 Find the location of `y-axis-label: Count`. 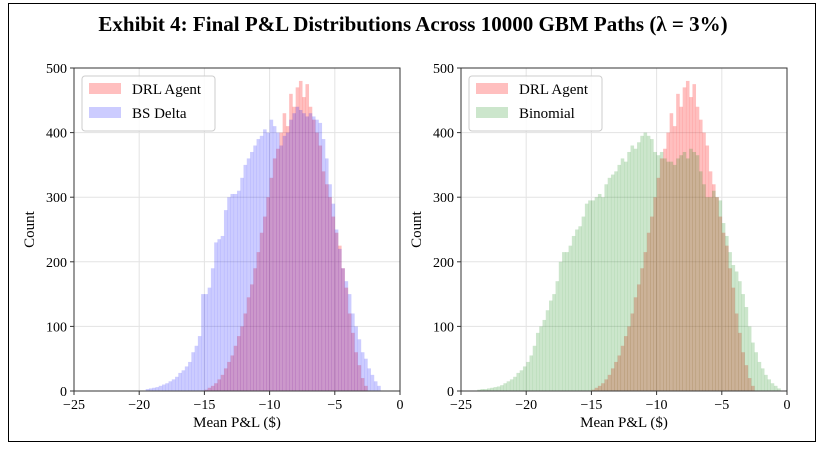

y-axis-label: Count is located at coordinates (30, 229).